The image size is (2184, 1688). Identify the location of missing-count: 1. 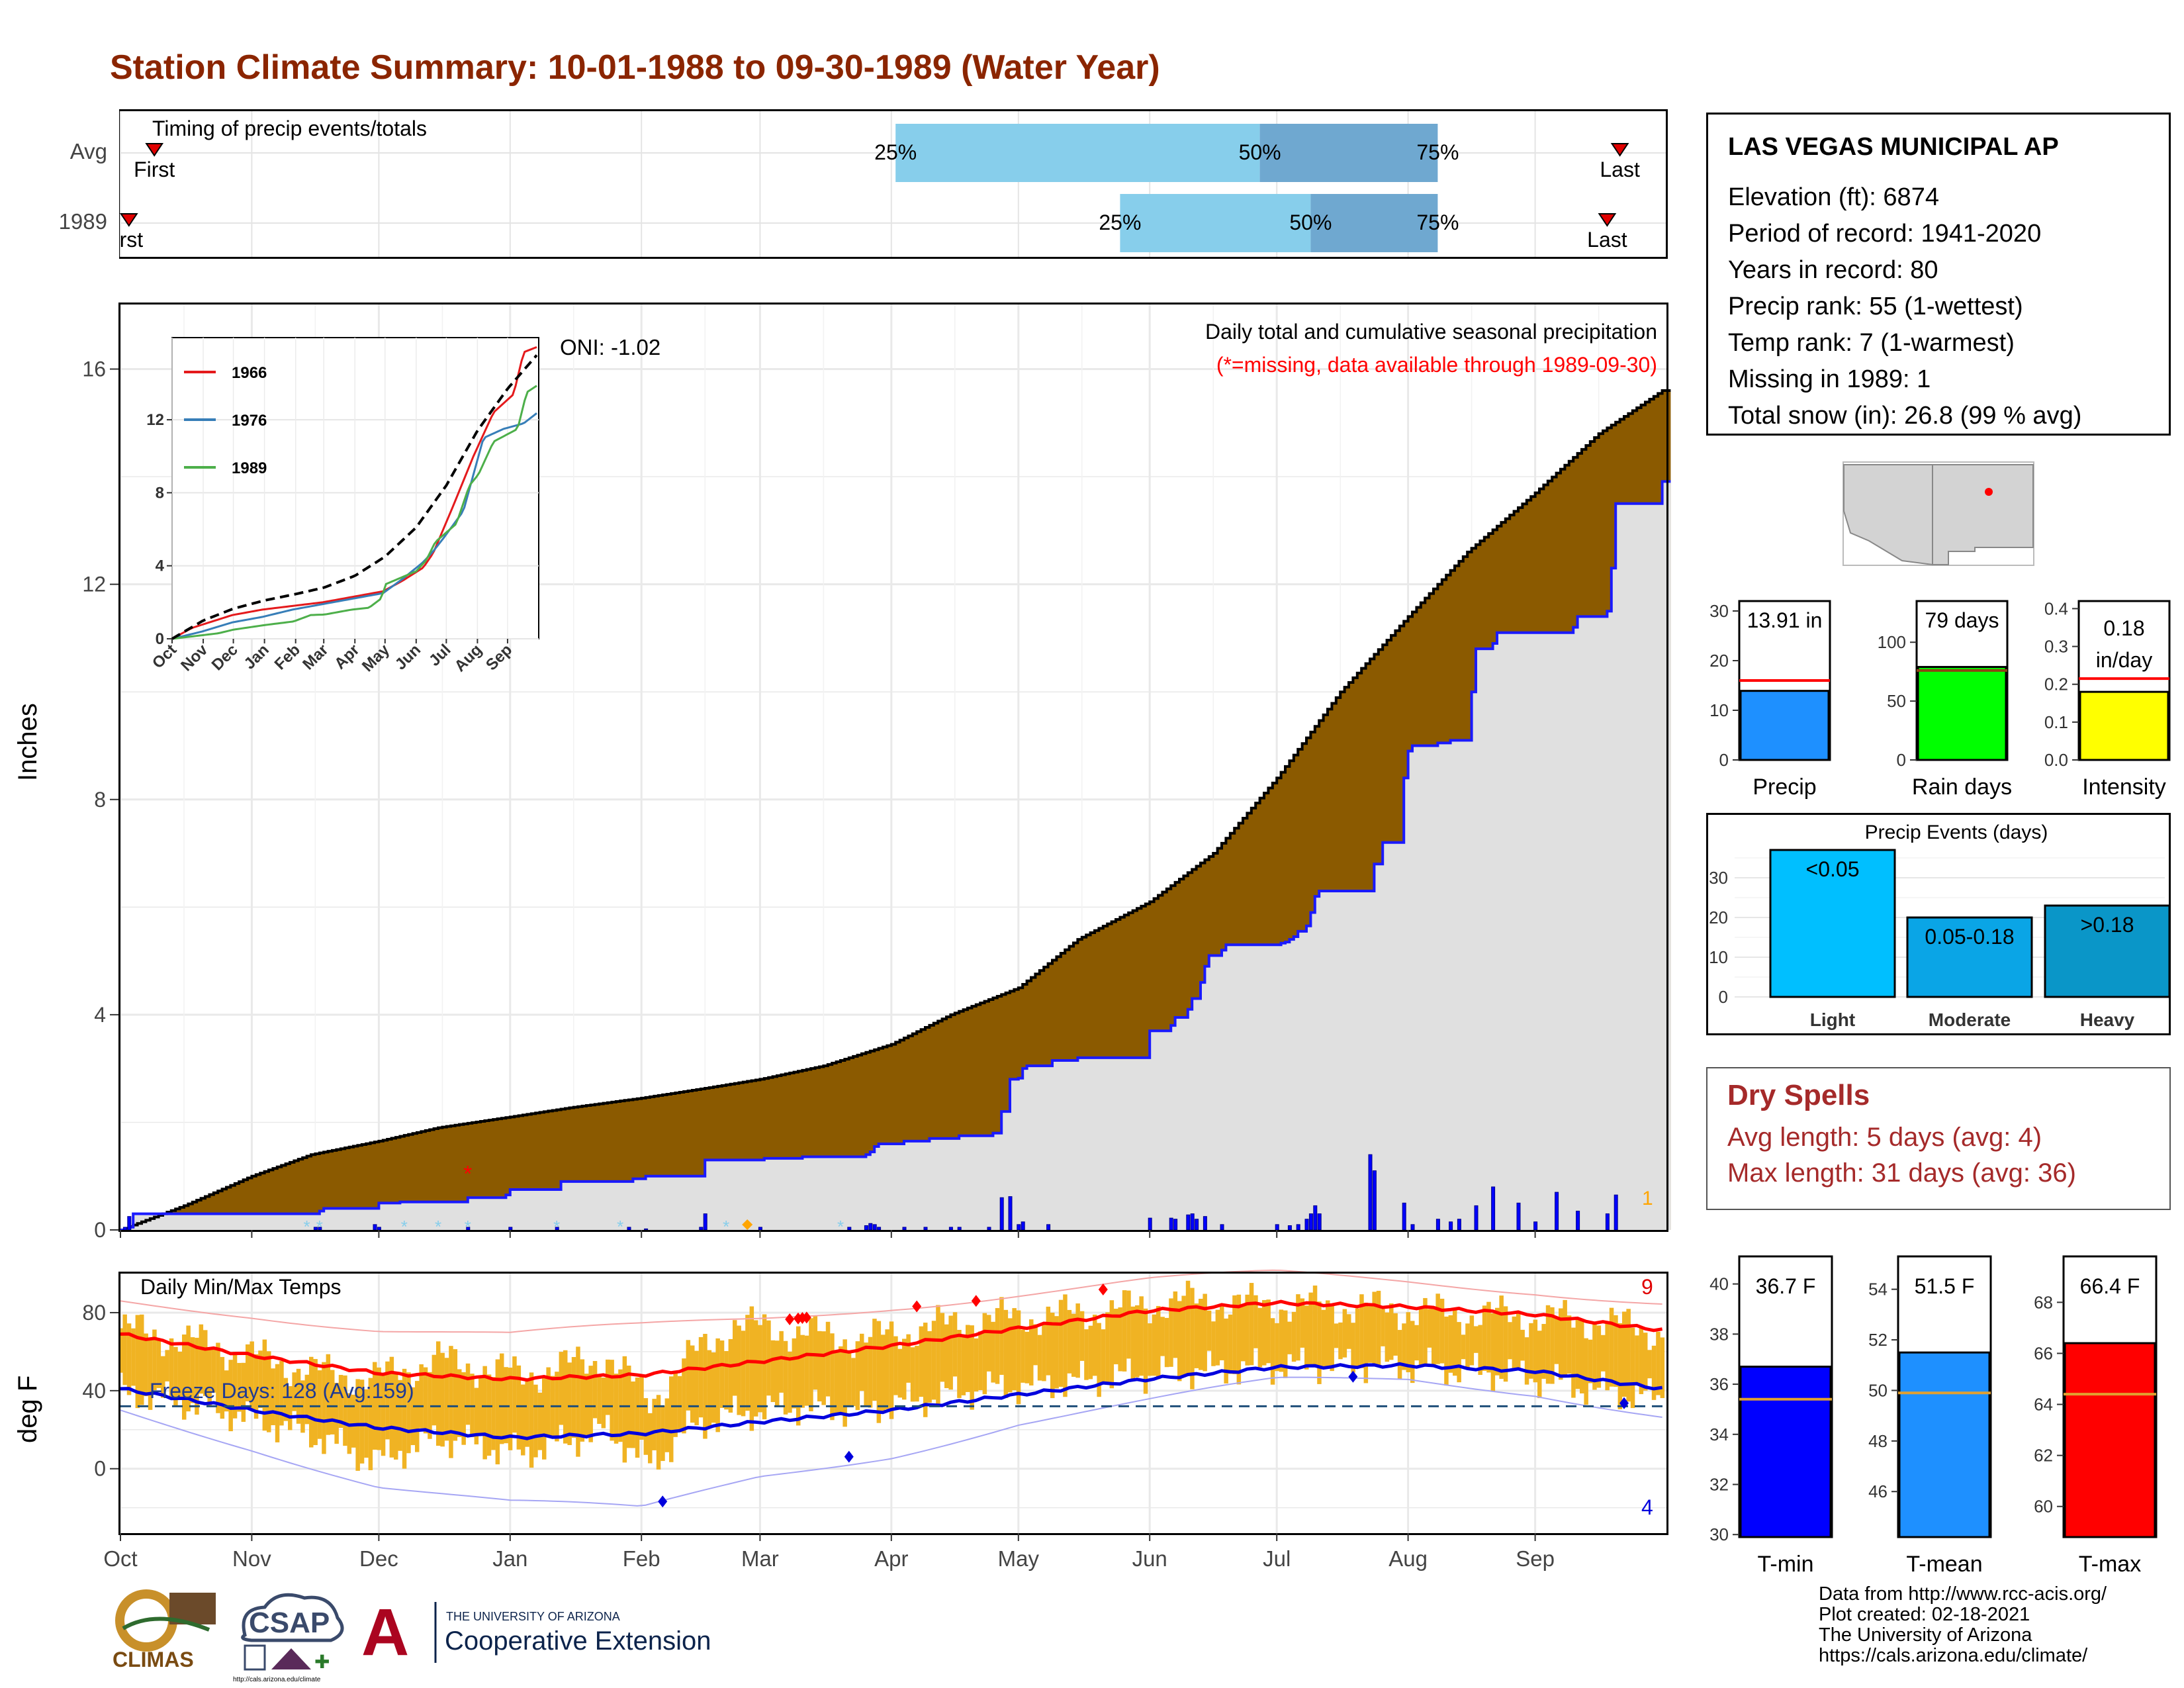
(1647, 1198).